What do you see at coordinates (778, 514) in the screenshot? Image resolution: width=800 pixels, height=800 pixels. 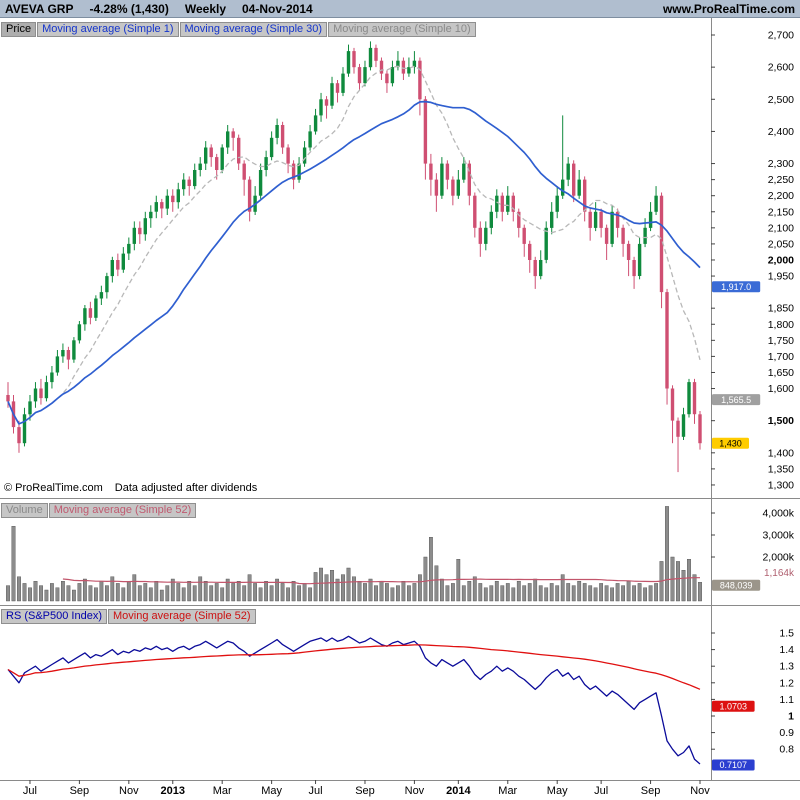 I see `axis-tick-label: 4,000k` at bounding box center [778, 514].